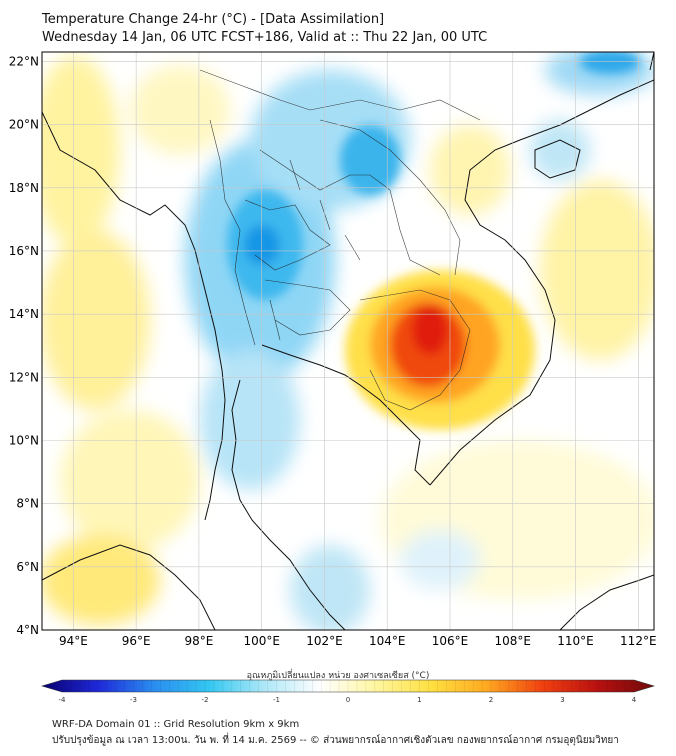  What do you see at coordinates (27, 504) in the screenshot?
I see `lat-tick-label: 8°N` at bounding box center [27, 504].